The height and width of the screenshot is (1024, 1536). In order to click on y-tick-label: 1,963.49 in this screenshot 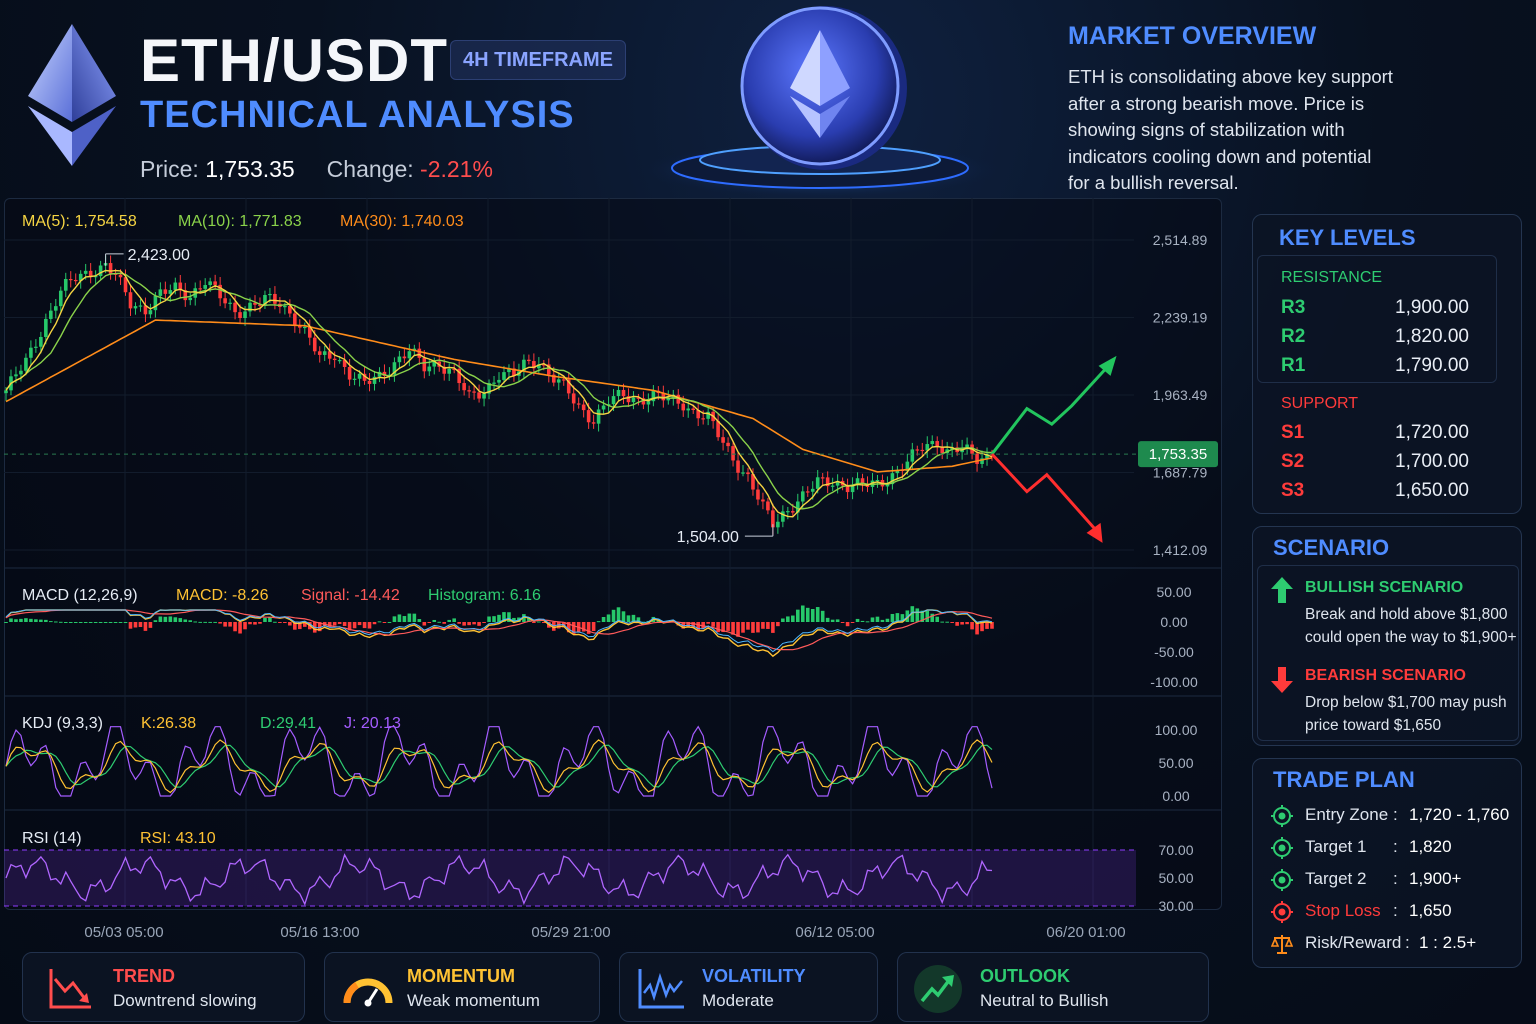, I will do `click(1180, 395)`.